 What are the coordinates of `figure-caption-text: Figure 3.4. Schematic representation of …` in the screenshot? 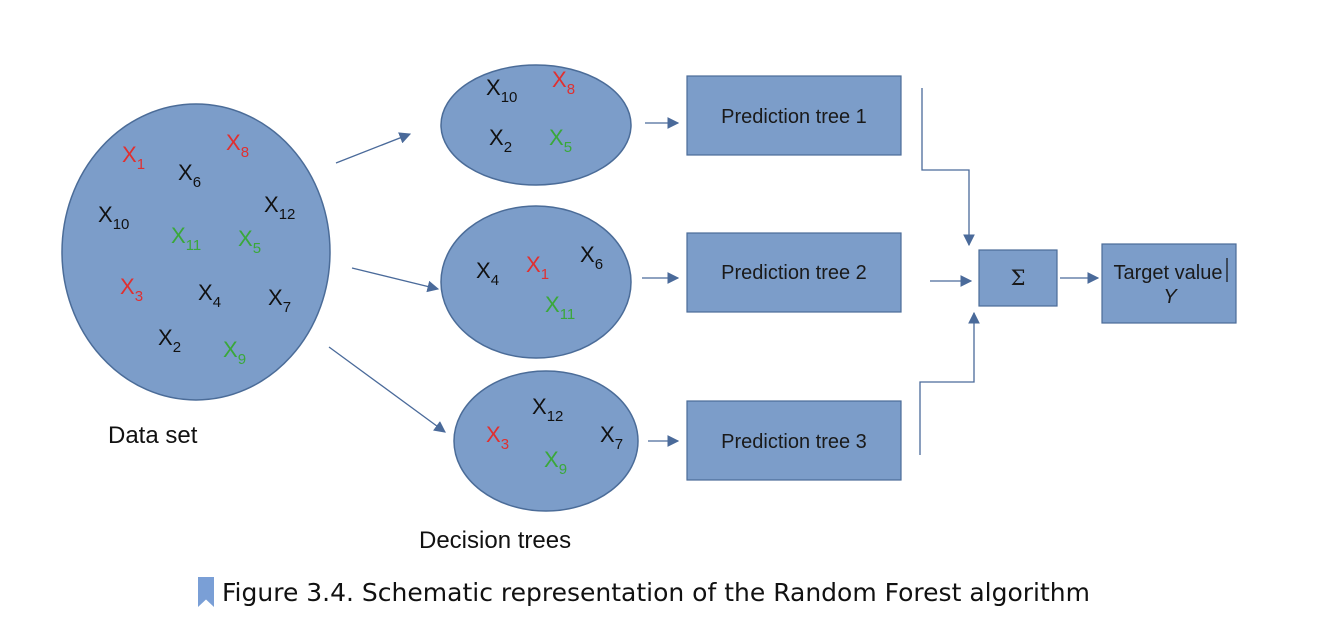 It's located at (656, 592).